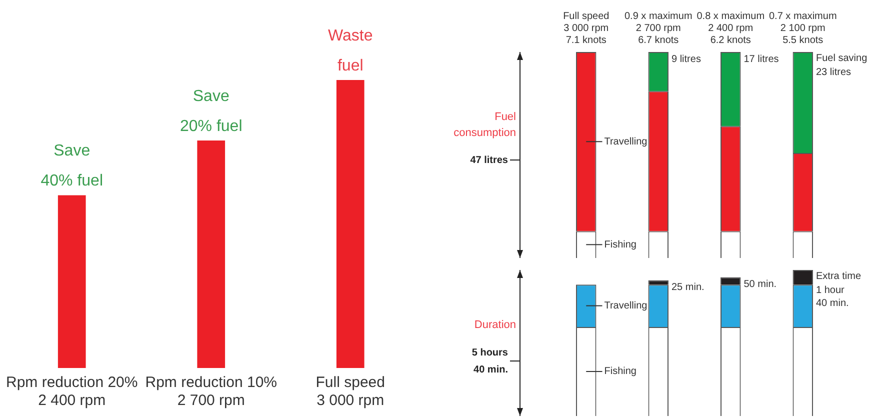 Image resolution: width=889 pixels, height=420 pixels. What do you see at coordinates (658, 28) in the screenshot?
I see `x-tick-label: 0.9 x maximum 2 700 rpm 6.7 knots` at bounding box center [658, 28].